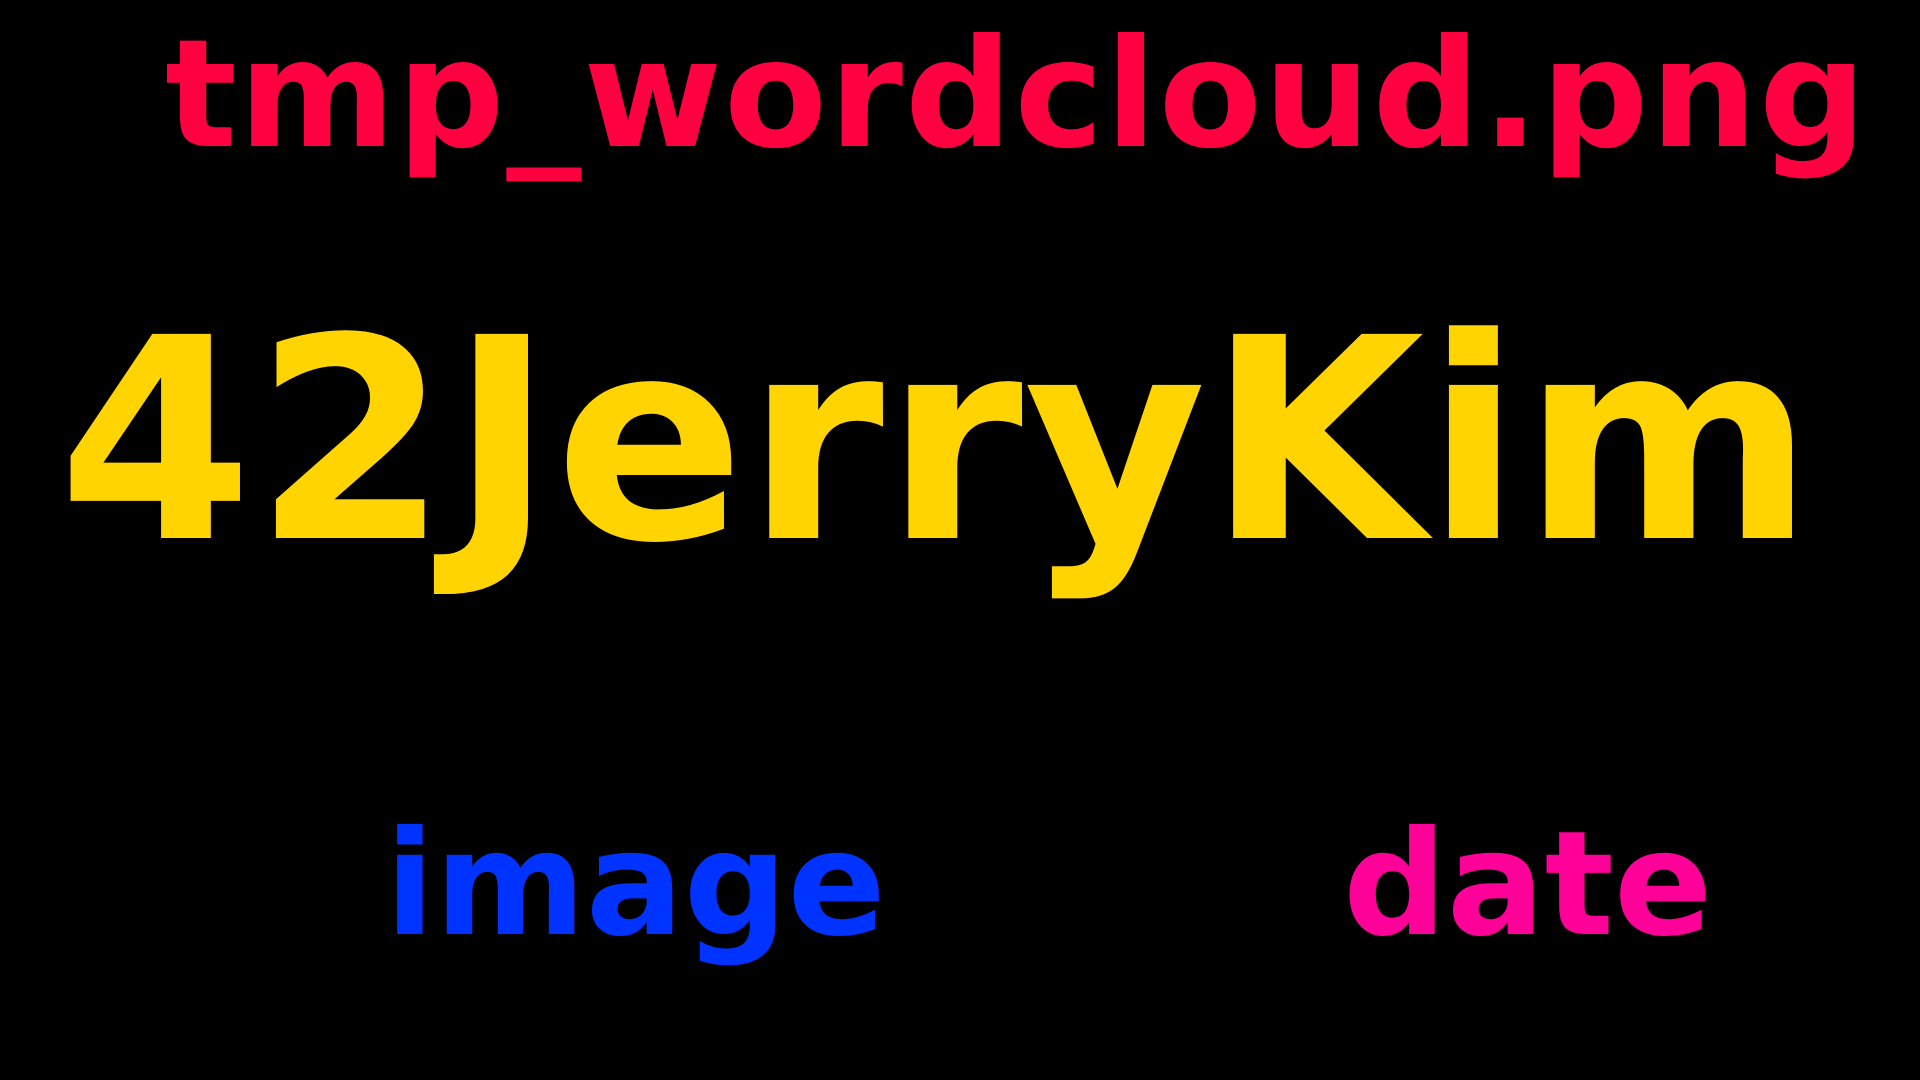 The image size is (1920, 1080). What do you see at coordinates (1528, 884) in the screenshot?
I see `word-date: date` at bounding box center [1528, 884].